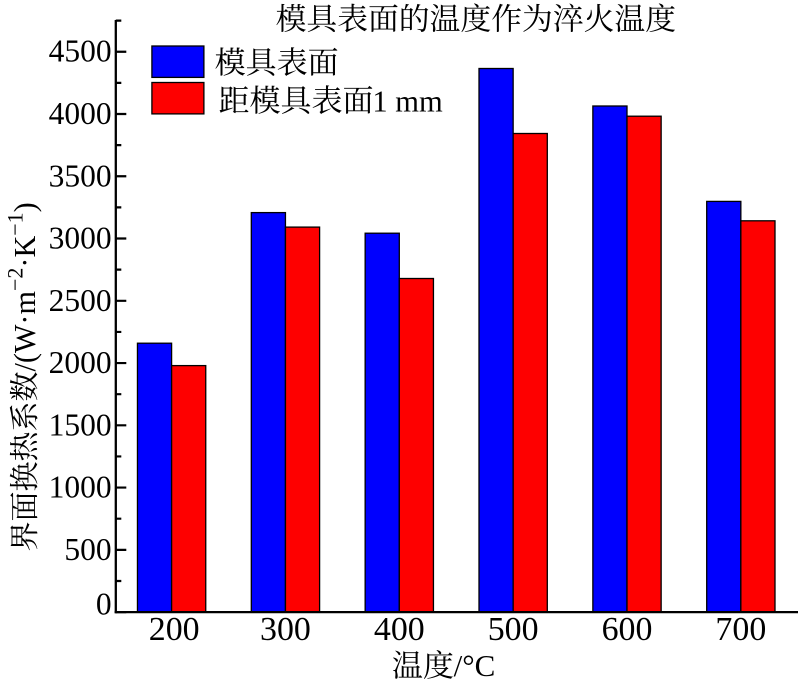 This screenshot has height=688, width=800. Describe the element at coordinates (80, 362) in the screenshot. I see `svg-text: 2000` at that location.